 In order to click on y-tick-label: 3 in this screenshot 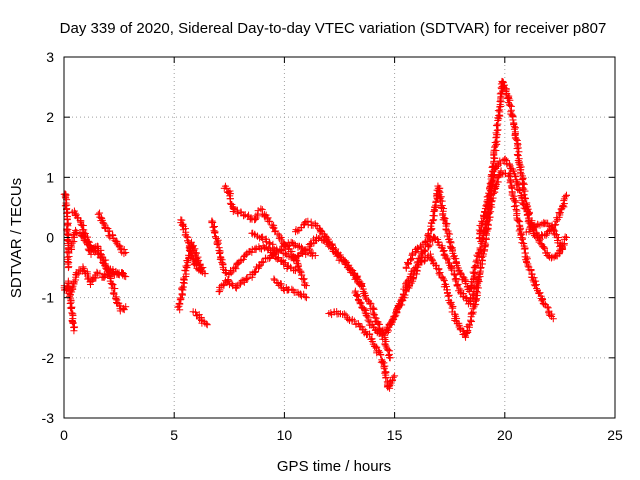, I will do `click(50, 57)`.